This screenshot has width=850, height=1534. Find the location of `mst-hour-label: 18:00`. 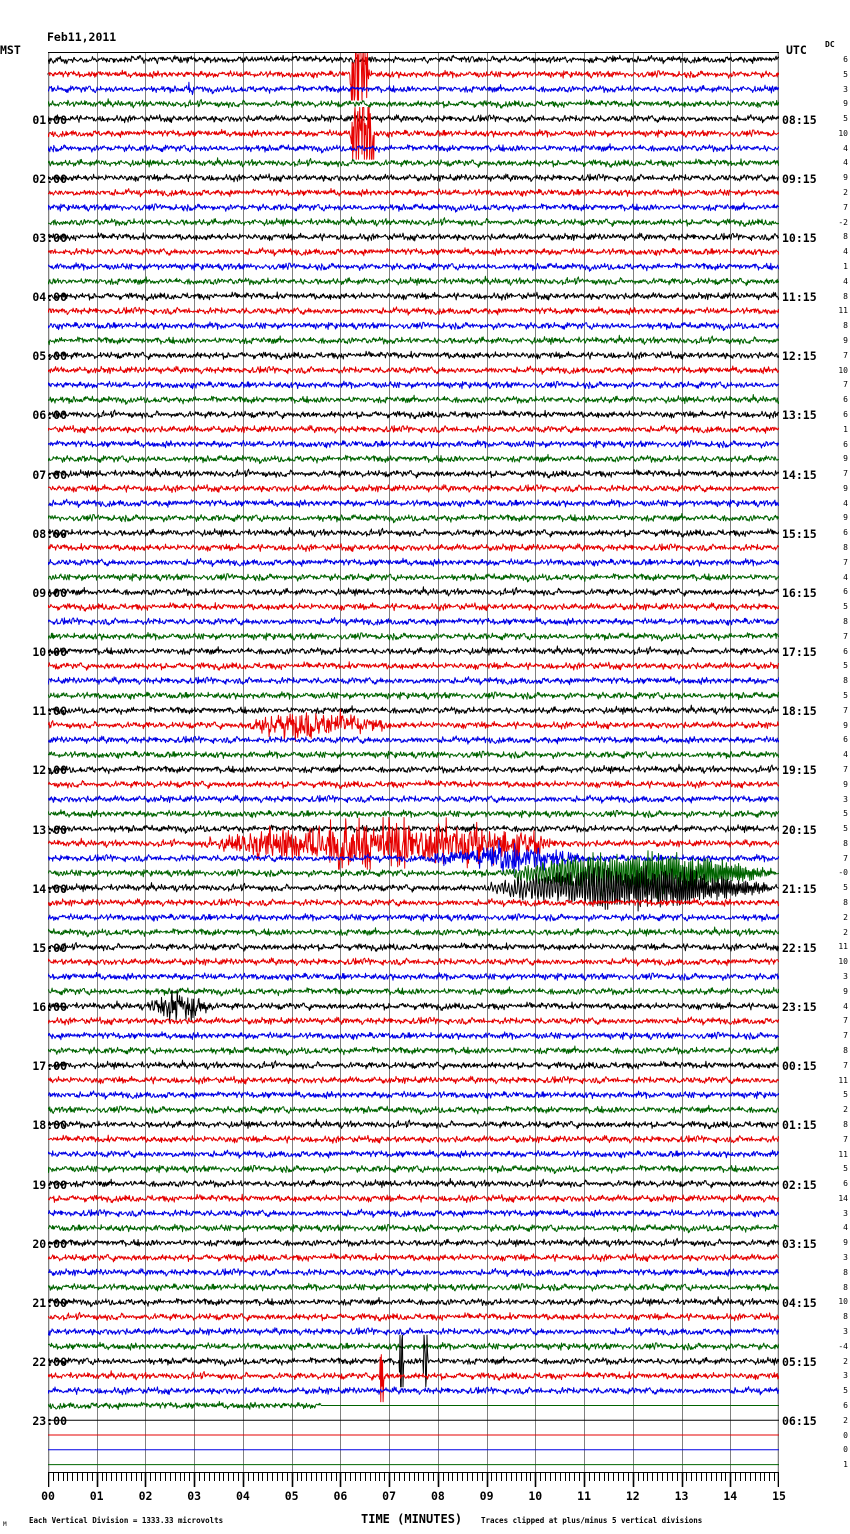

mst-hour-label: 18:00 is located at coordinates (49, 1125).